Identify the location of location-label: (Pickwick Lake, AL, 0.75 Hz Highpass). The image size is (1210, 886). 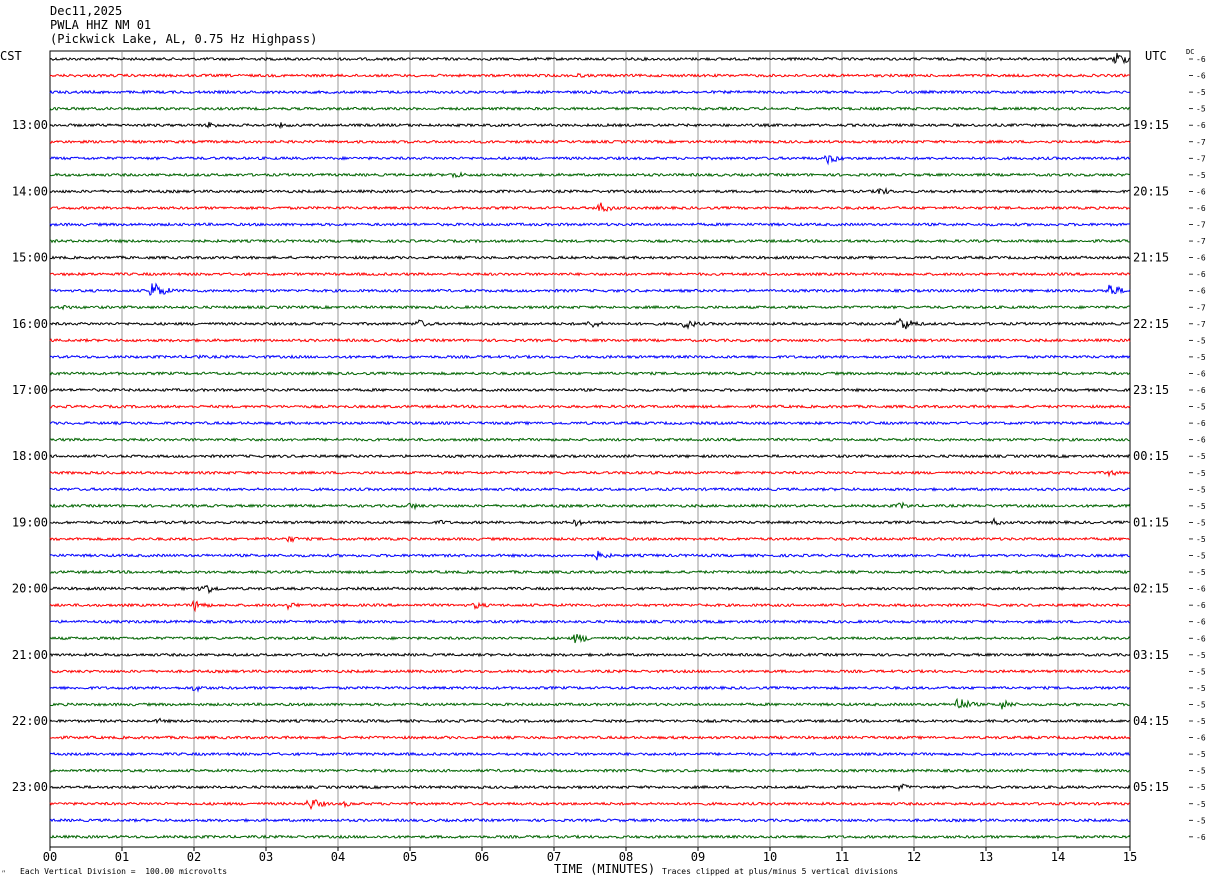
(184, 39).